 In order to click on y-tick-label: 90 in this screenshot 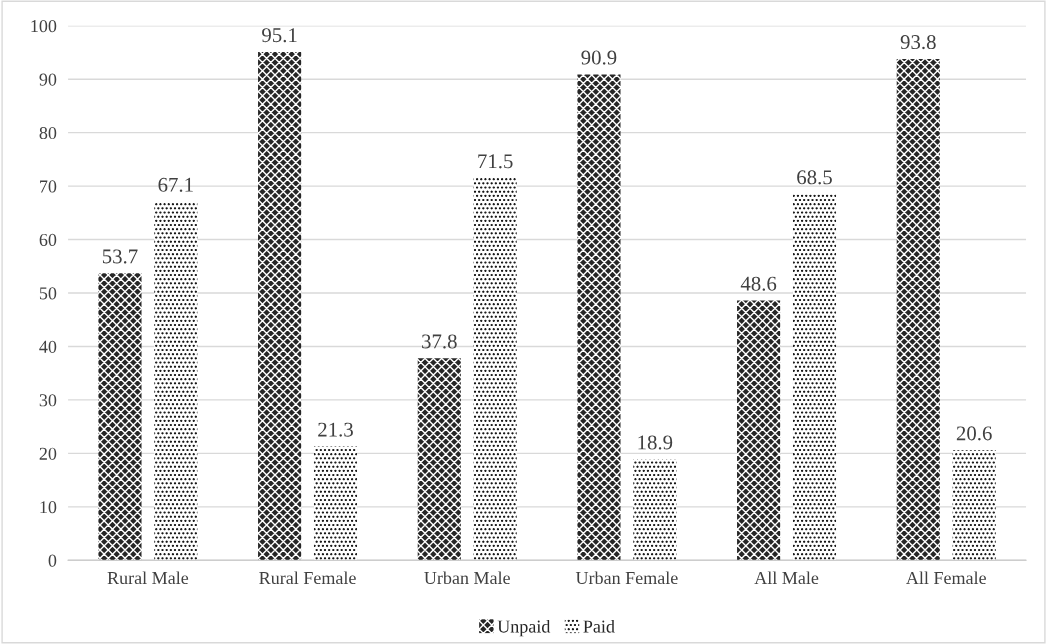, I will do `click(48, 79)`.